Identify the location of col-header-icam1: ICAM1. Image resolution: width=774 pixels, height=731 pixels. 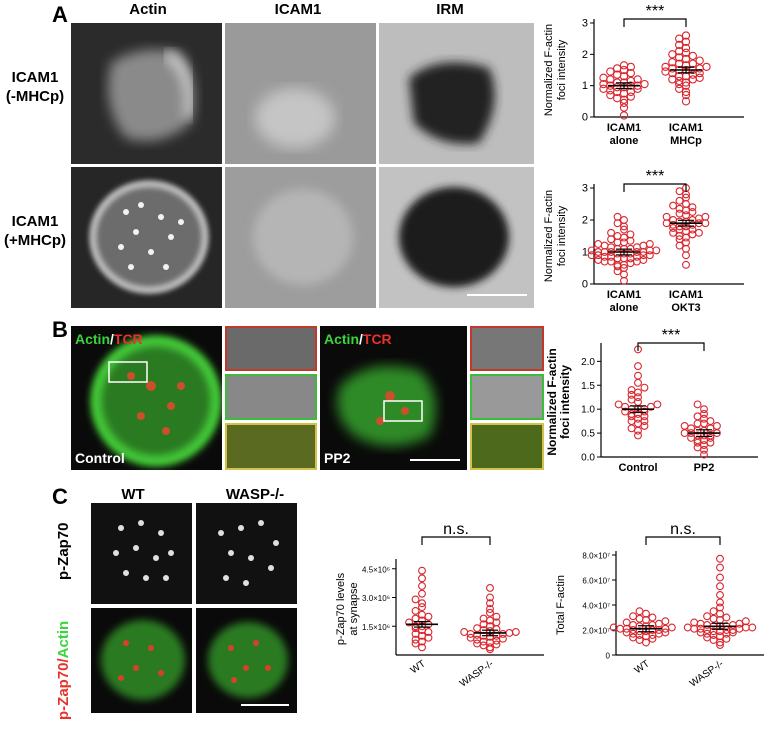
(298, 9).